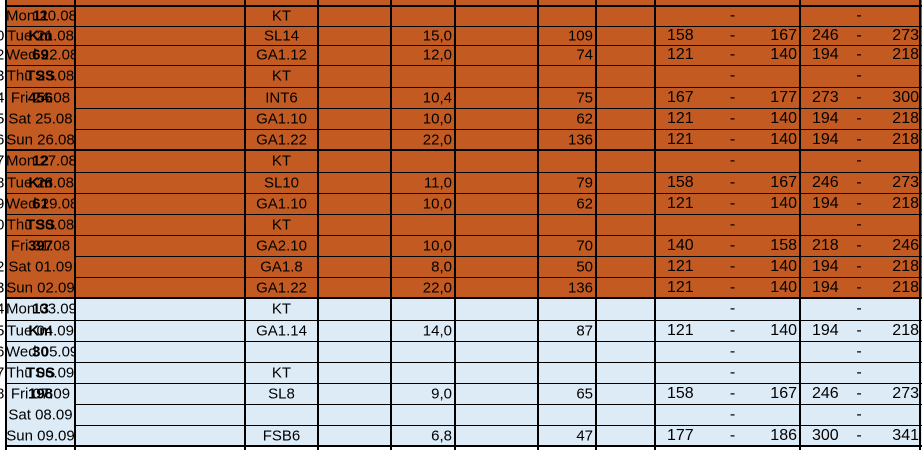 This screenshot has width=922, height=450. What do you see at coordinates (772, 97) in the screenshot?
I see `hr-hi-cell: 177` at bounding box center [772, 97].